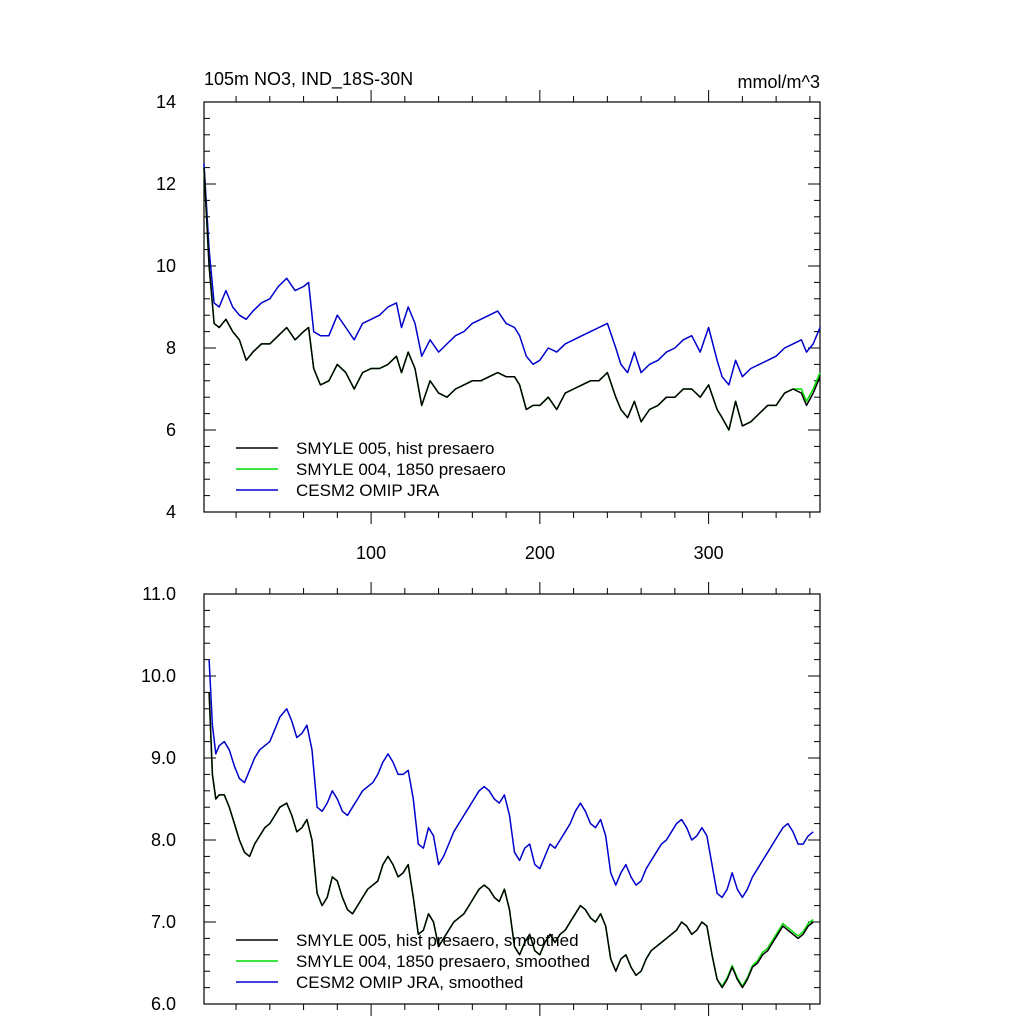 This screenshot has height=1024, width=1024. I want to click on legend-label: SMYLE 005, hist presaero, smoothed, so click(437, 940).